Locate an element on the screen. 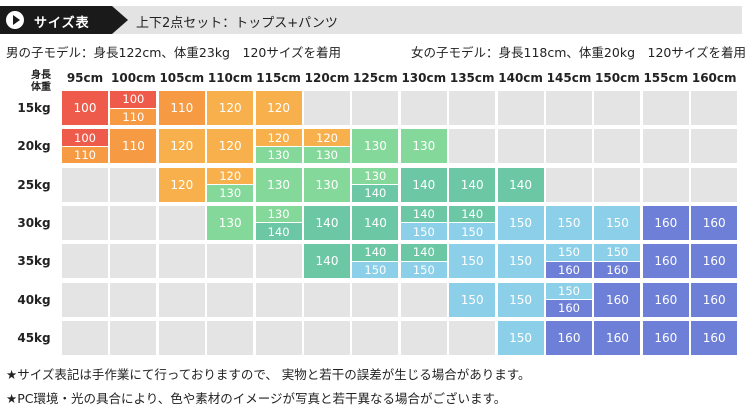  size-cell: 110 is located at coordinates (181, 108).